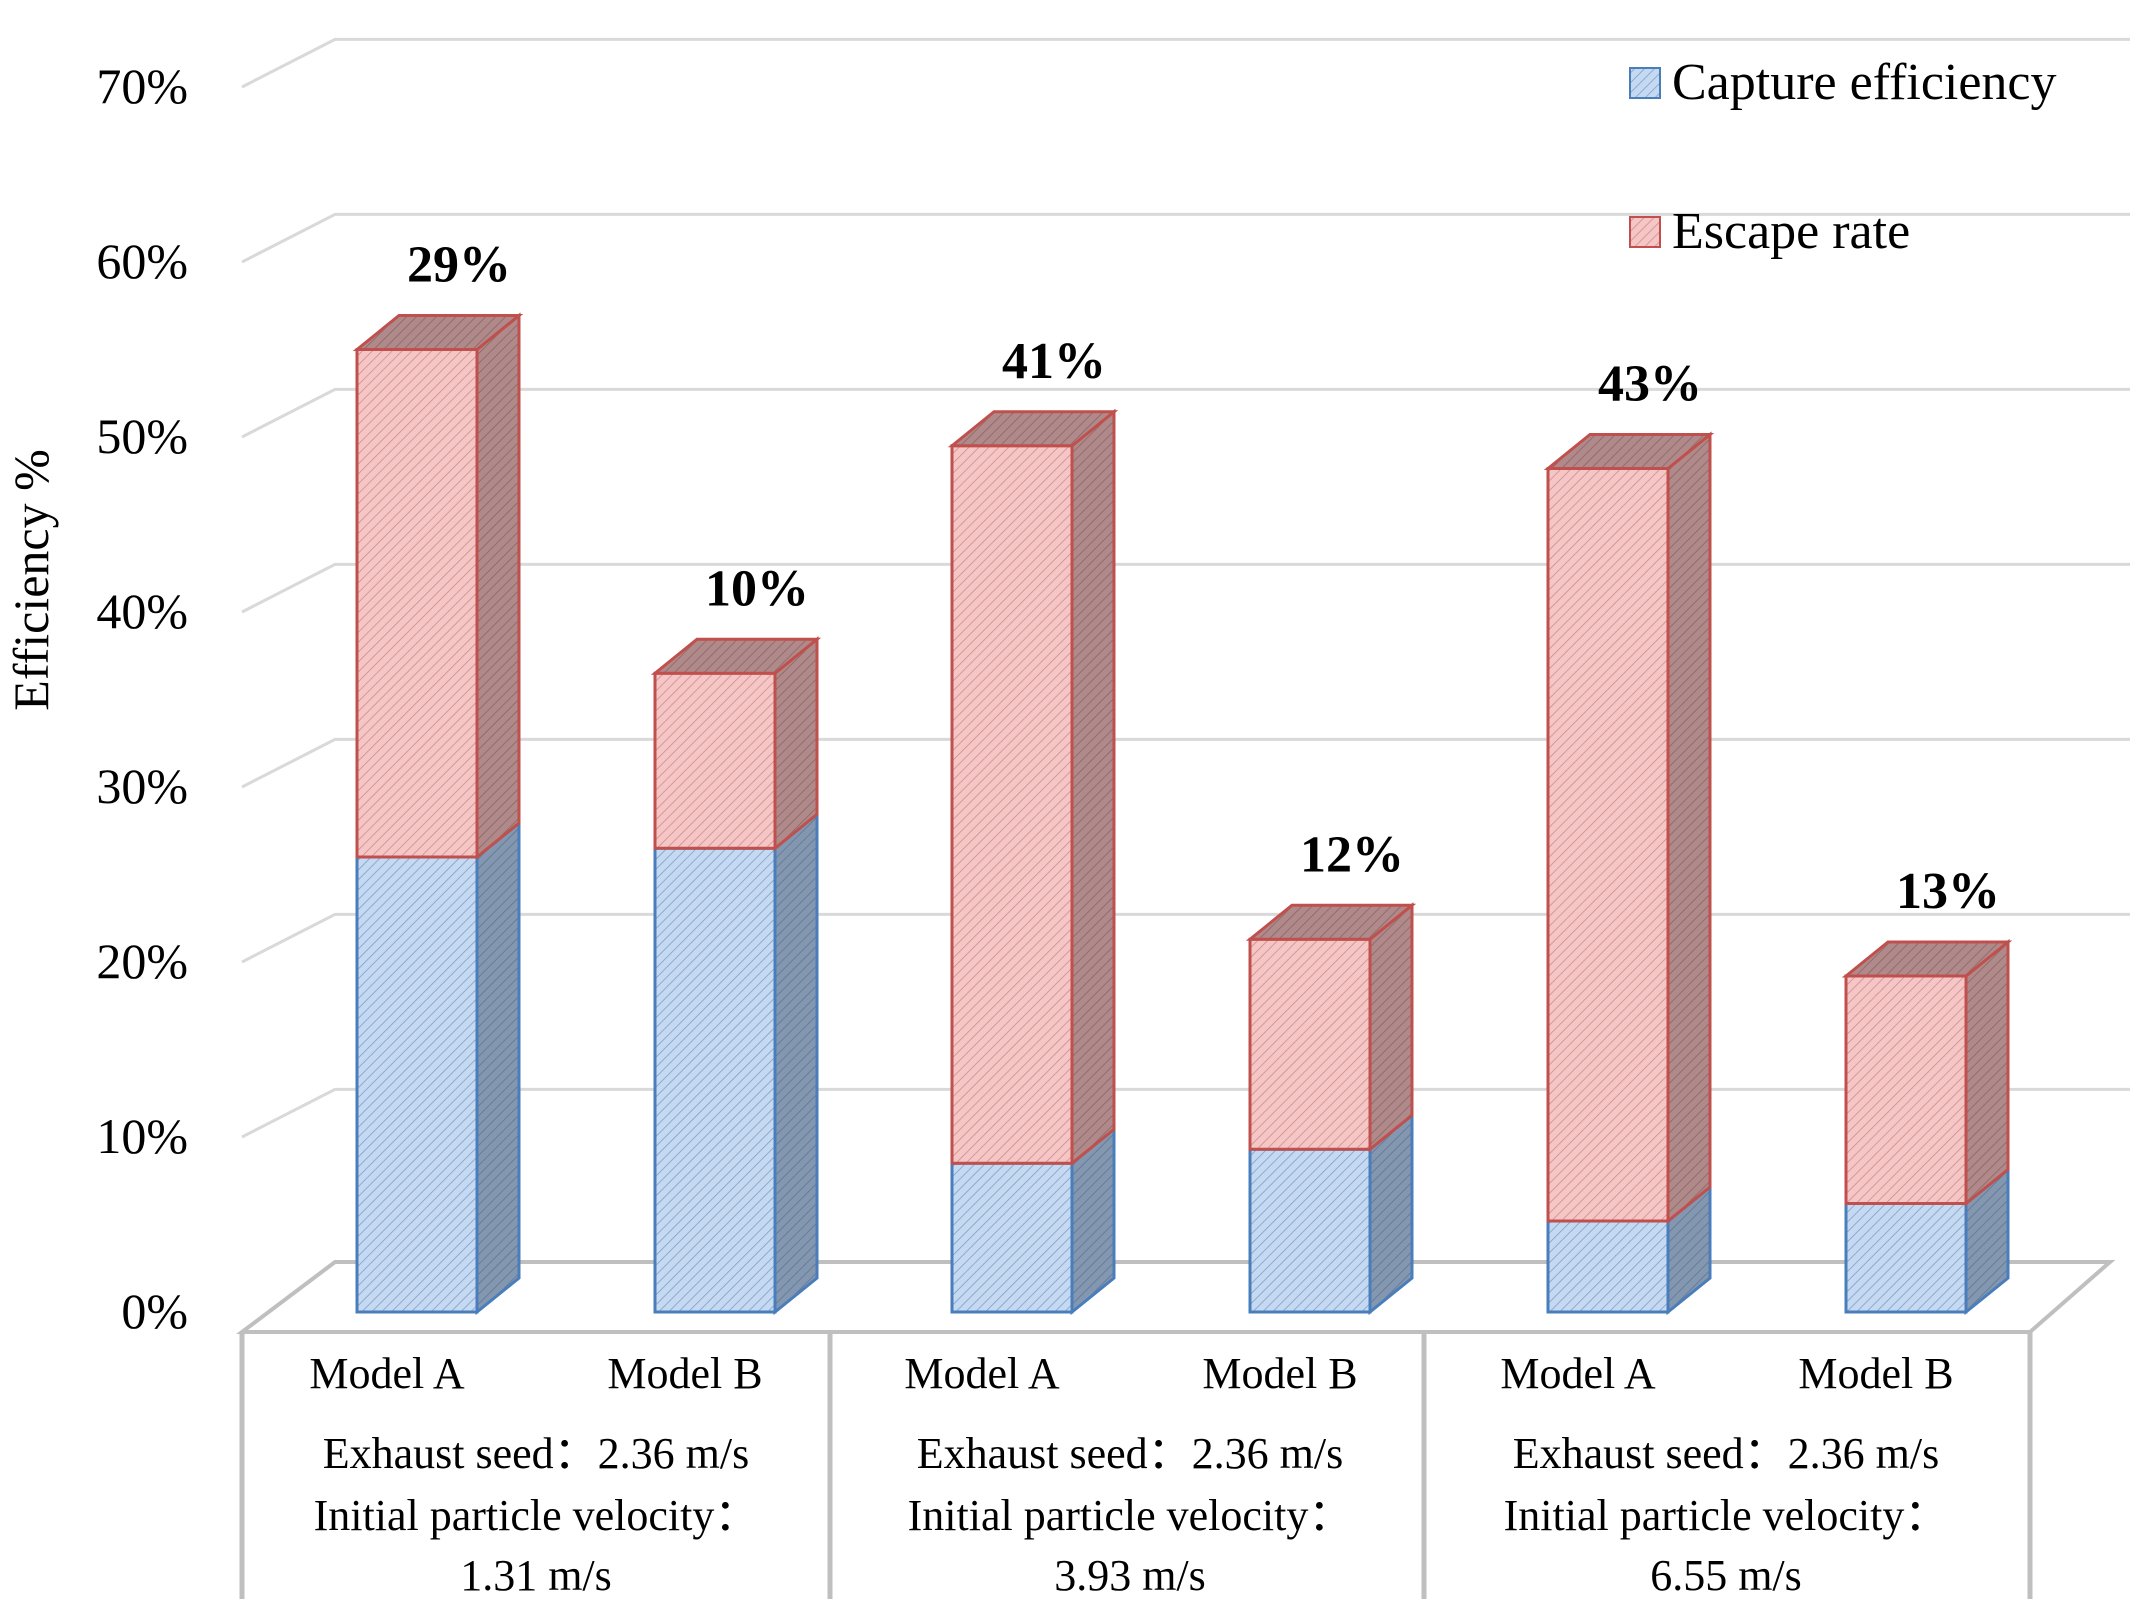  Describe the element at coordinates (142, 786) in the screenshot. I see `y-tick-label: 30%` at that location.